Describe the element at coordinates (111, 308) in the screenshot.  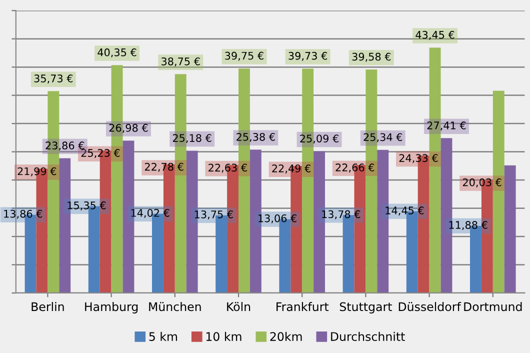
I see `x-tick-label: Hamburg` at that location.